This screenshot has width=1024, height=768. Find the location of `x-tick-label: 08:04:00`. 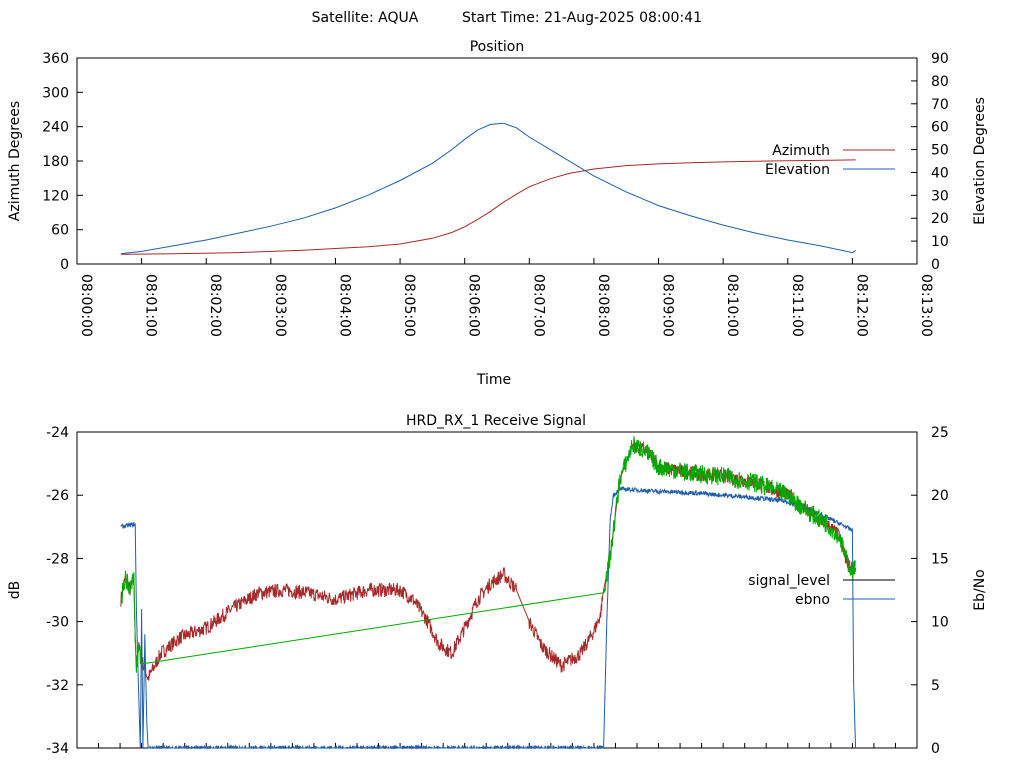

x-tick-label: 08:04:00 is located at coordinates (344, 305).